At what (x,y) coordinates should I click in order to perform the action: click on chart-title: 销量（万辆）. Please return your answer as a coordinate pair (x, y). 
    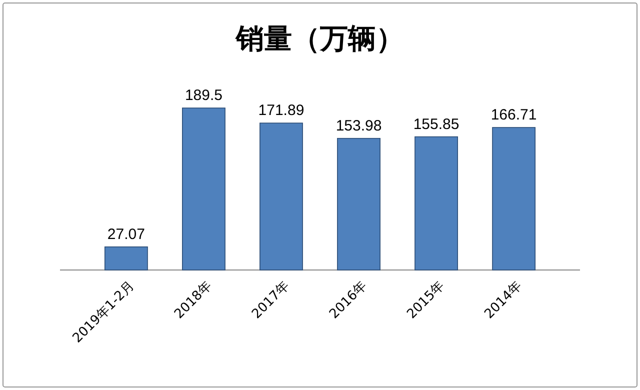
    Looking at the image, I should click on (319, 38).